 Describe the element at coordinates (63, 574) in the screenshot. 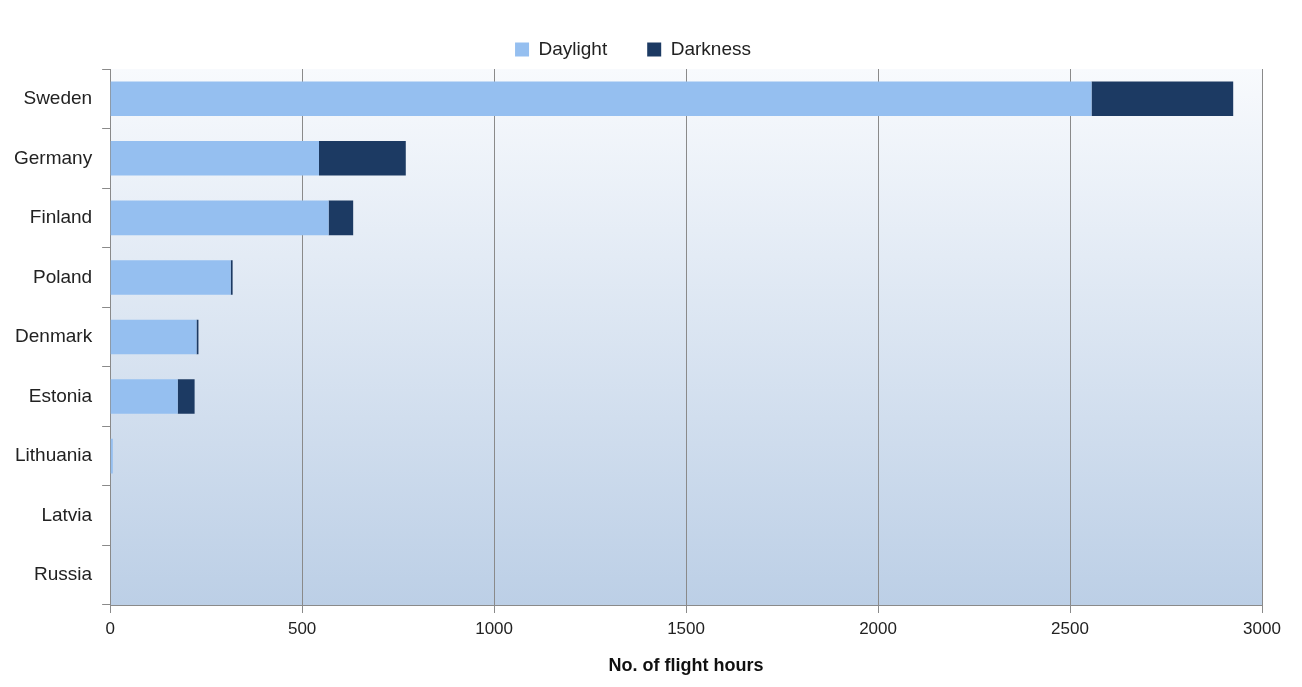

I see `y-tick-label: Russia` at that location.